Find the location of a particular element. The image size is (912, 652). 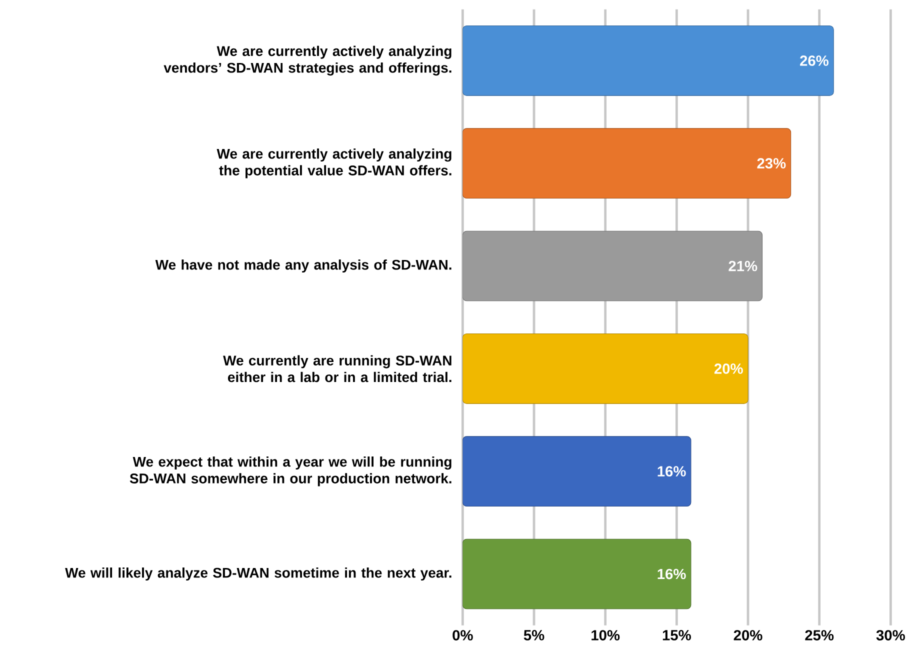

x-tick-label: 30% is located at coordinates (890, 635).